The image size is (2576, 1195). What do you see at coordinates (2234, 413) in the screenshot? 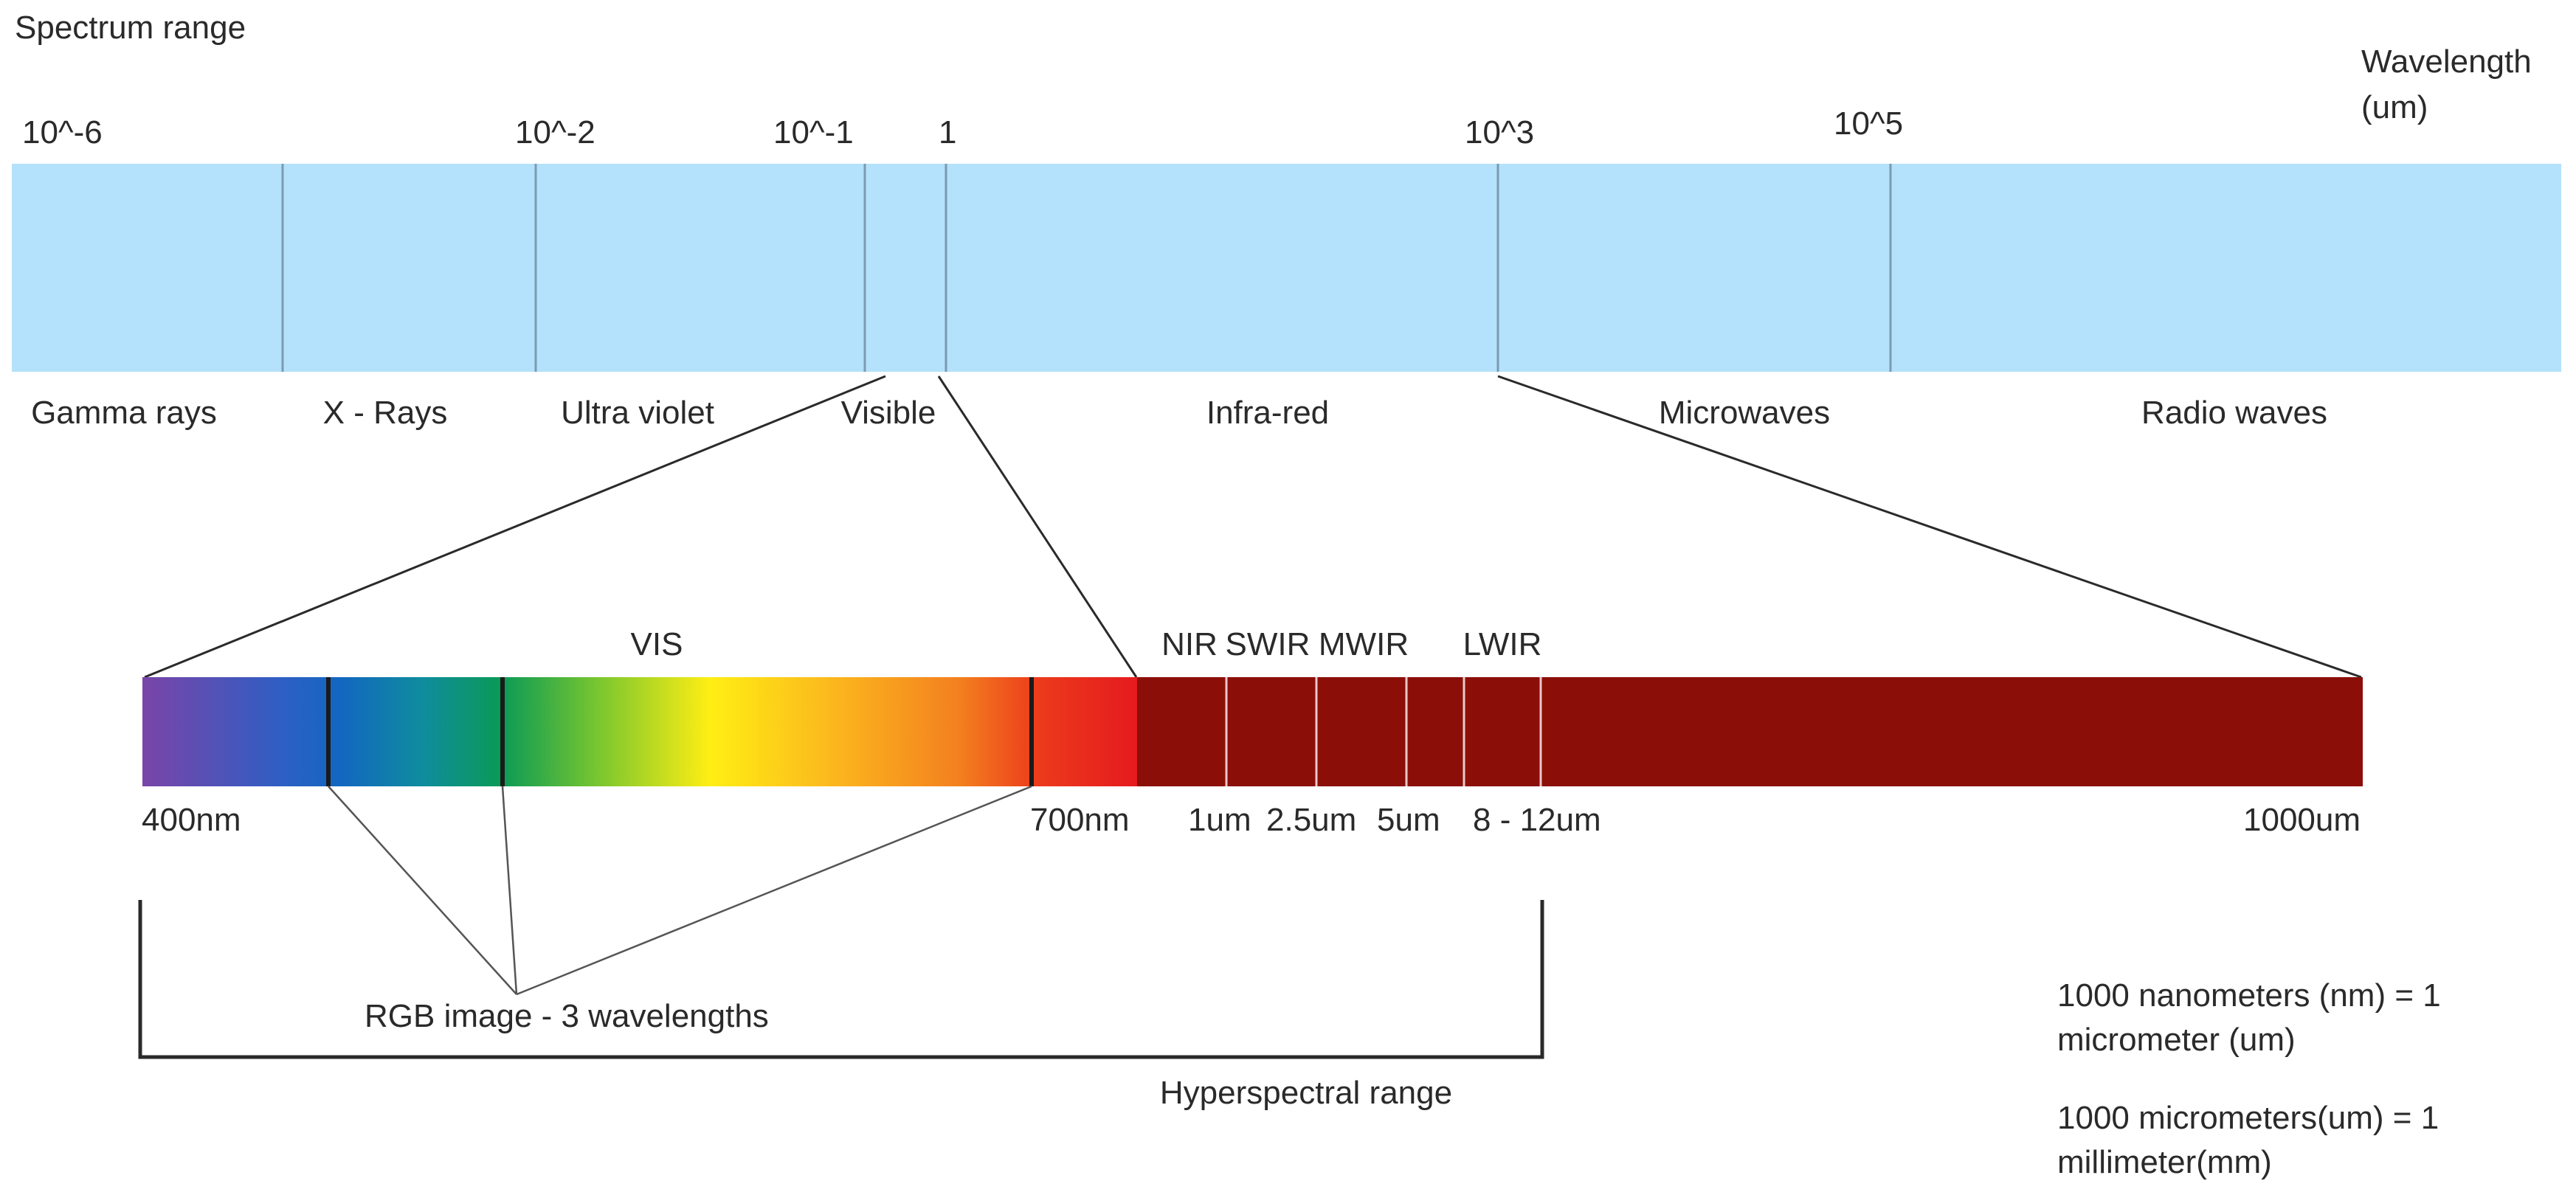
I see `band-label-radio: Radio waves` at bounding box center [2234, 413].